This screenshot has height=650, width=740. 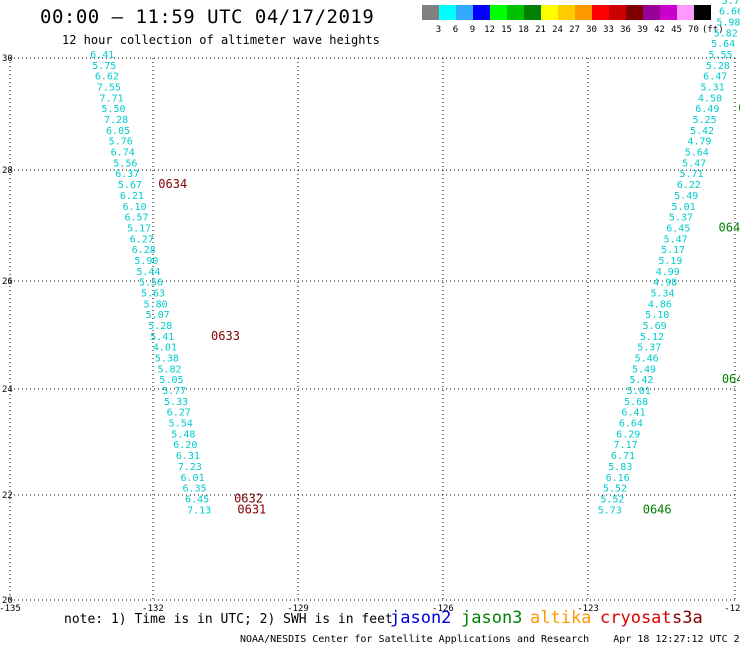 What do you see at coordinates (455, 30) in the screenshot?
I see `scale-label: 6` at bounding box center [455, 30].